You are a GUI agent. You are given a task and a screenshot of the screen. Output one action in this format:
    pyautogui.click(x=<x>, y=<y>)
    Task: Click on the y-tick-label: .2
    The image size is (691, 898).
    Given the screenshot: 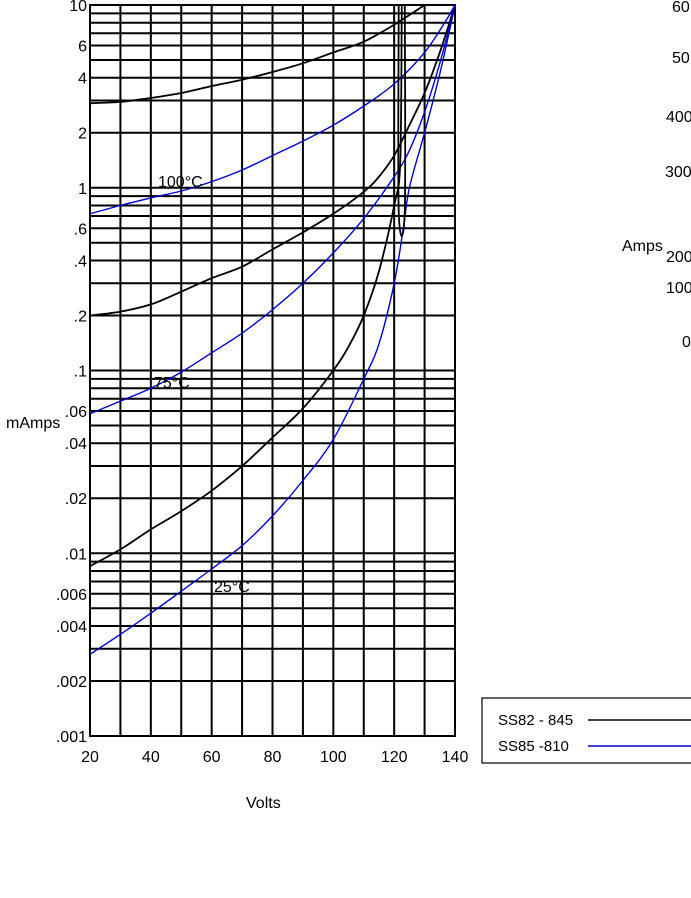 What is the action you would take?
    pyautogui.click(x=80, y=316)
    